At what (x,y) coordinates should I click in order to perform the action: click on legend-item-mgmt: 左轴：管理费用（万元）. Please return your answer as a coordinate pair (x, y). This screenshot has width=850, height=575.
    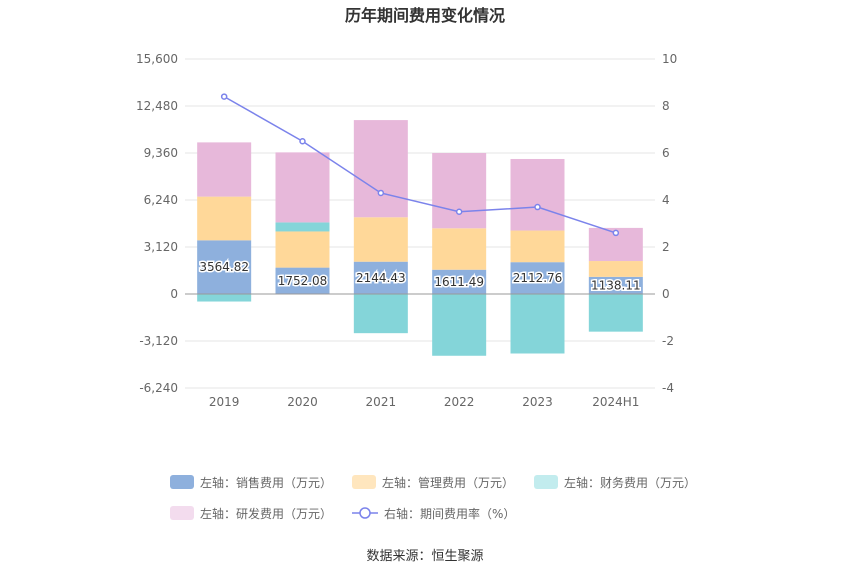
    Looking at the image, I should click on (433, 482).